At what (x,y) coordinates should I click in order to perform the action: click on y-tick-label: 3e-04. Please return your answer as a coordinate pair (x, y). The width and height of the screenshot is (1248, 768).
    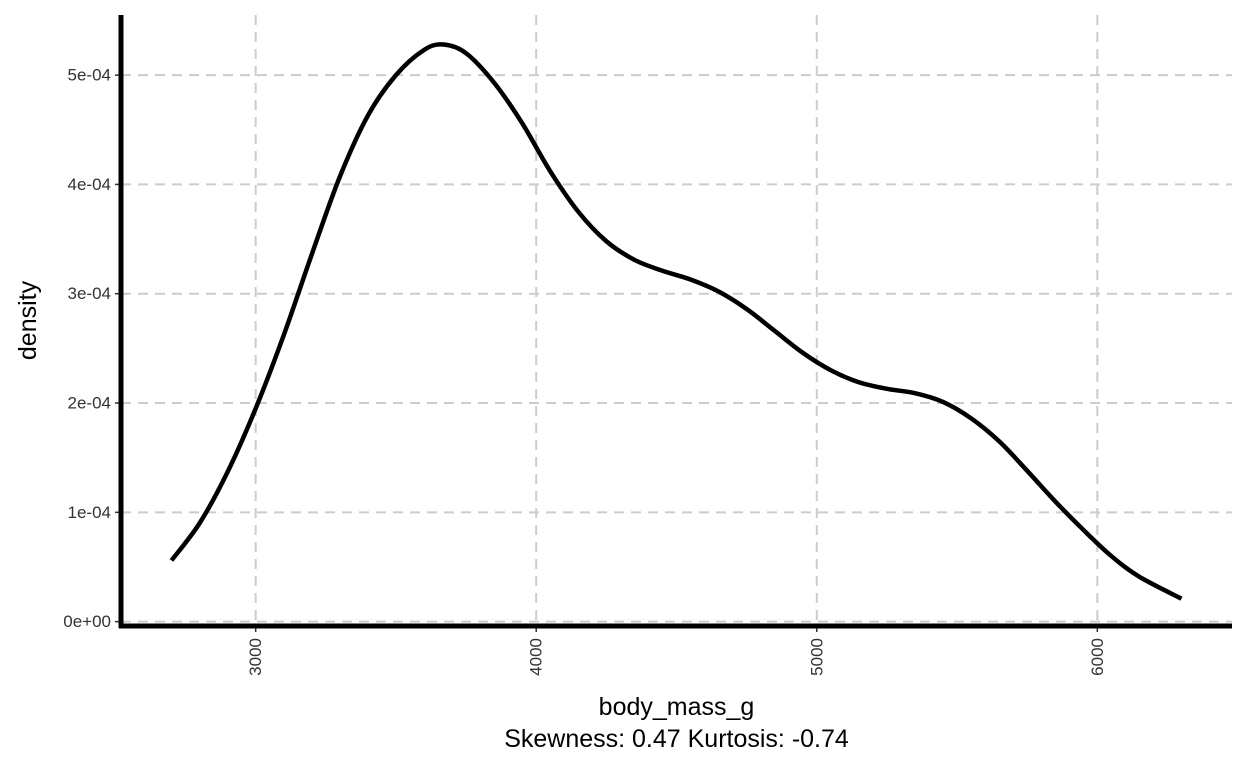
    Looking at the image, I should click on (89, 293).